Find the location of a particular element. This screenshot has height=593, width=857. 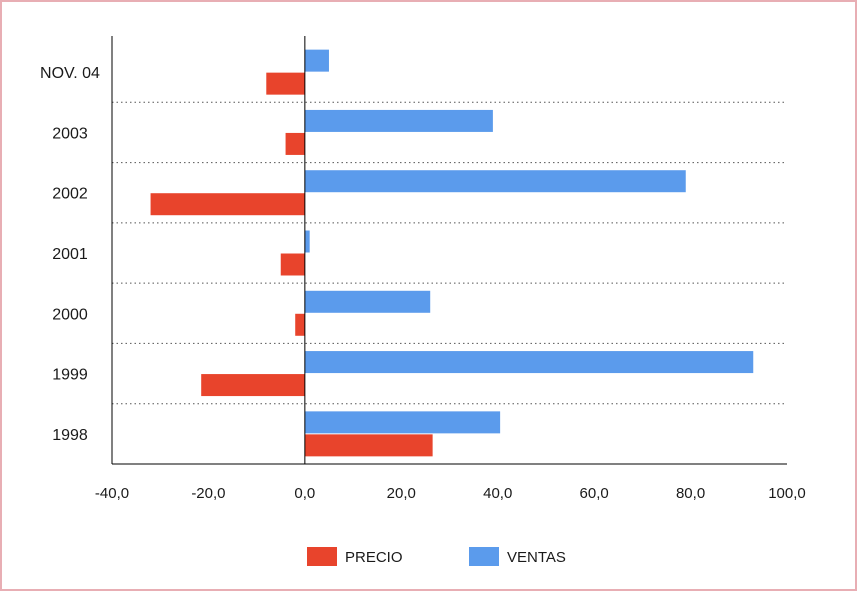

legend-swatch-ventas is located at coordinates (484, 556).